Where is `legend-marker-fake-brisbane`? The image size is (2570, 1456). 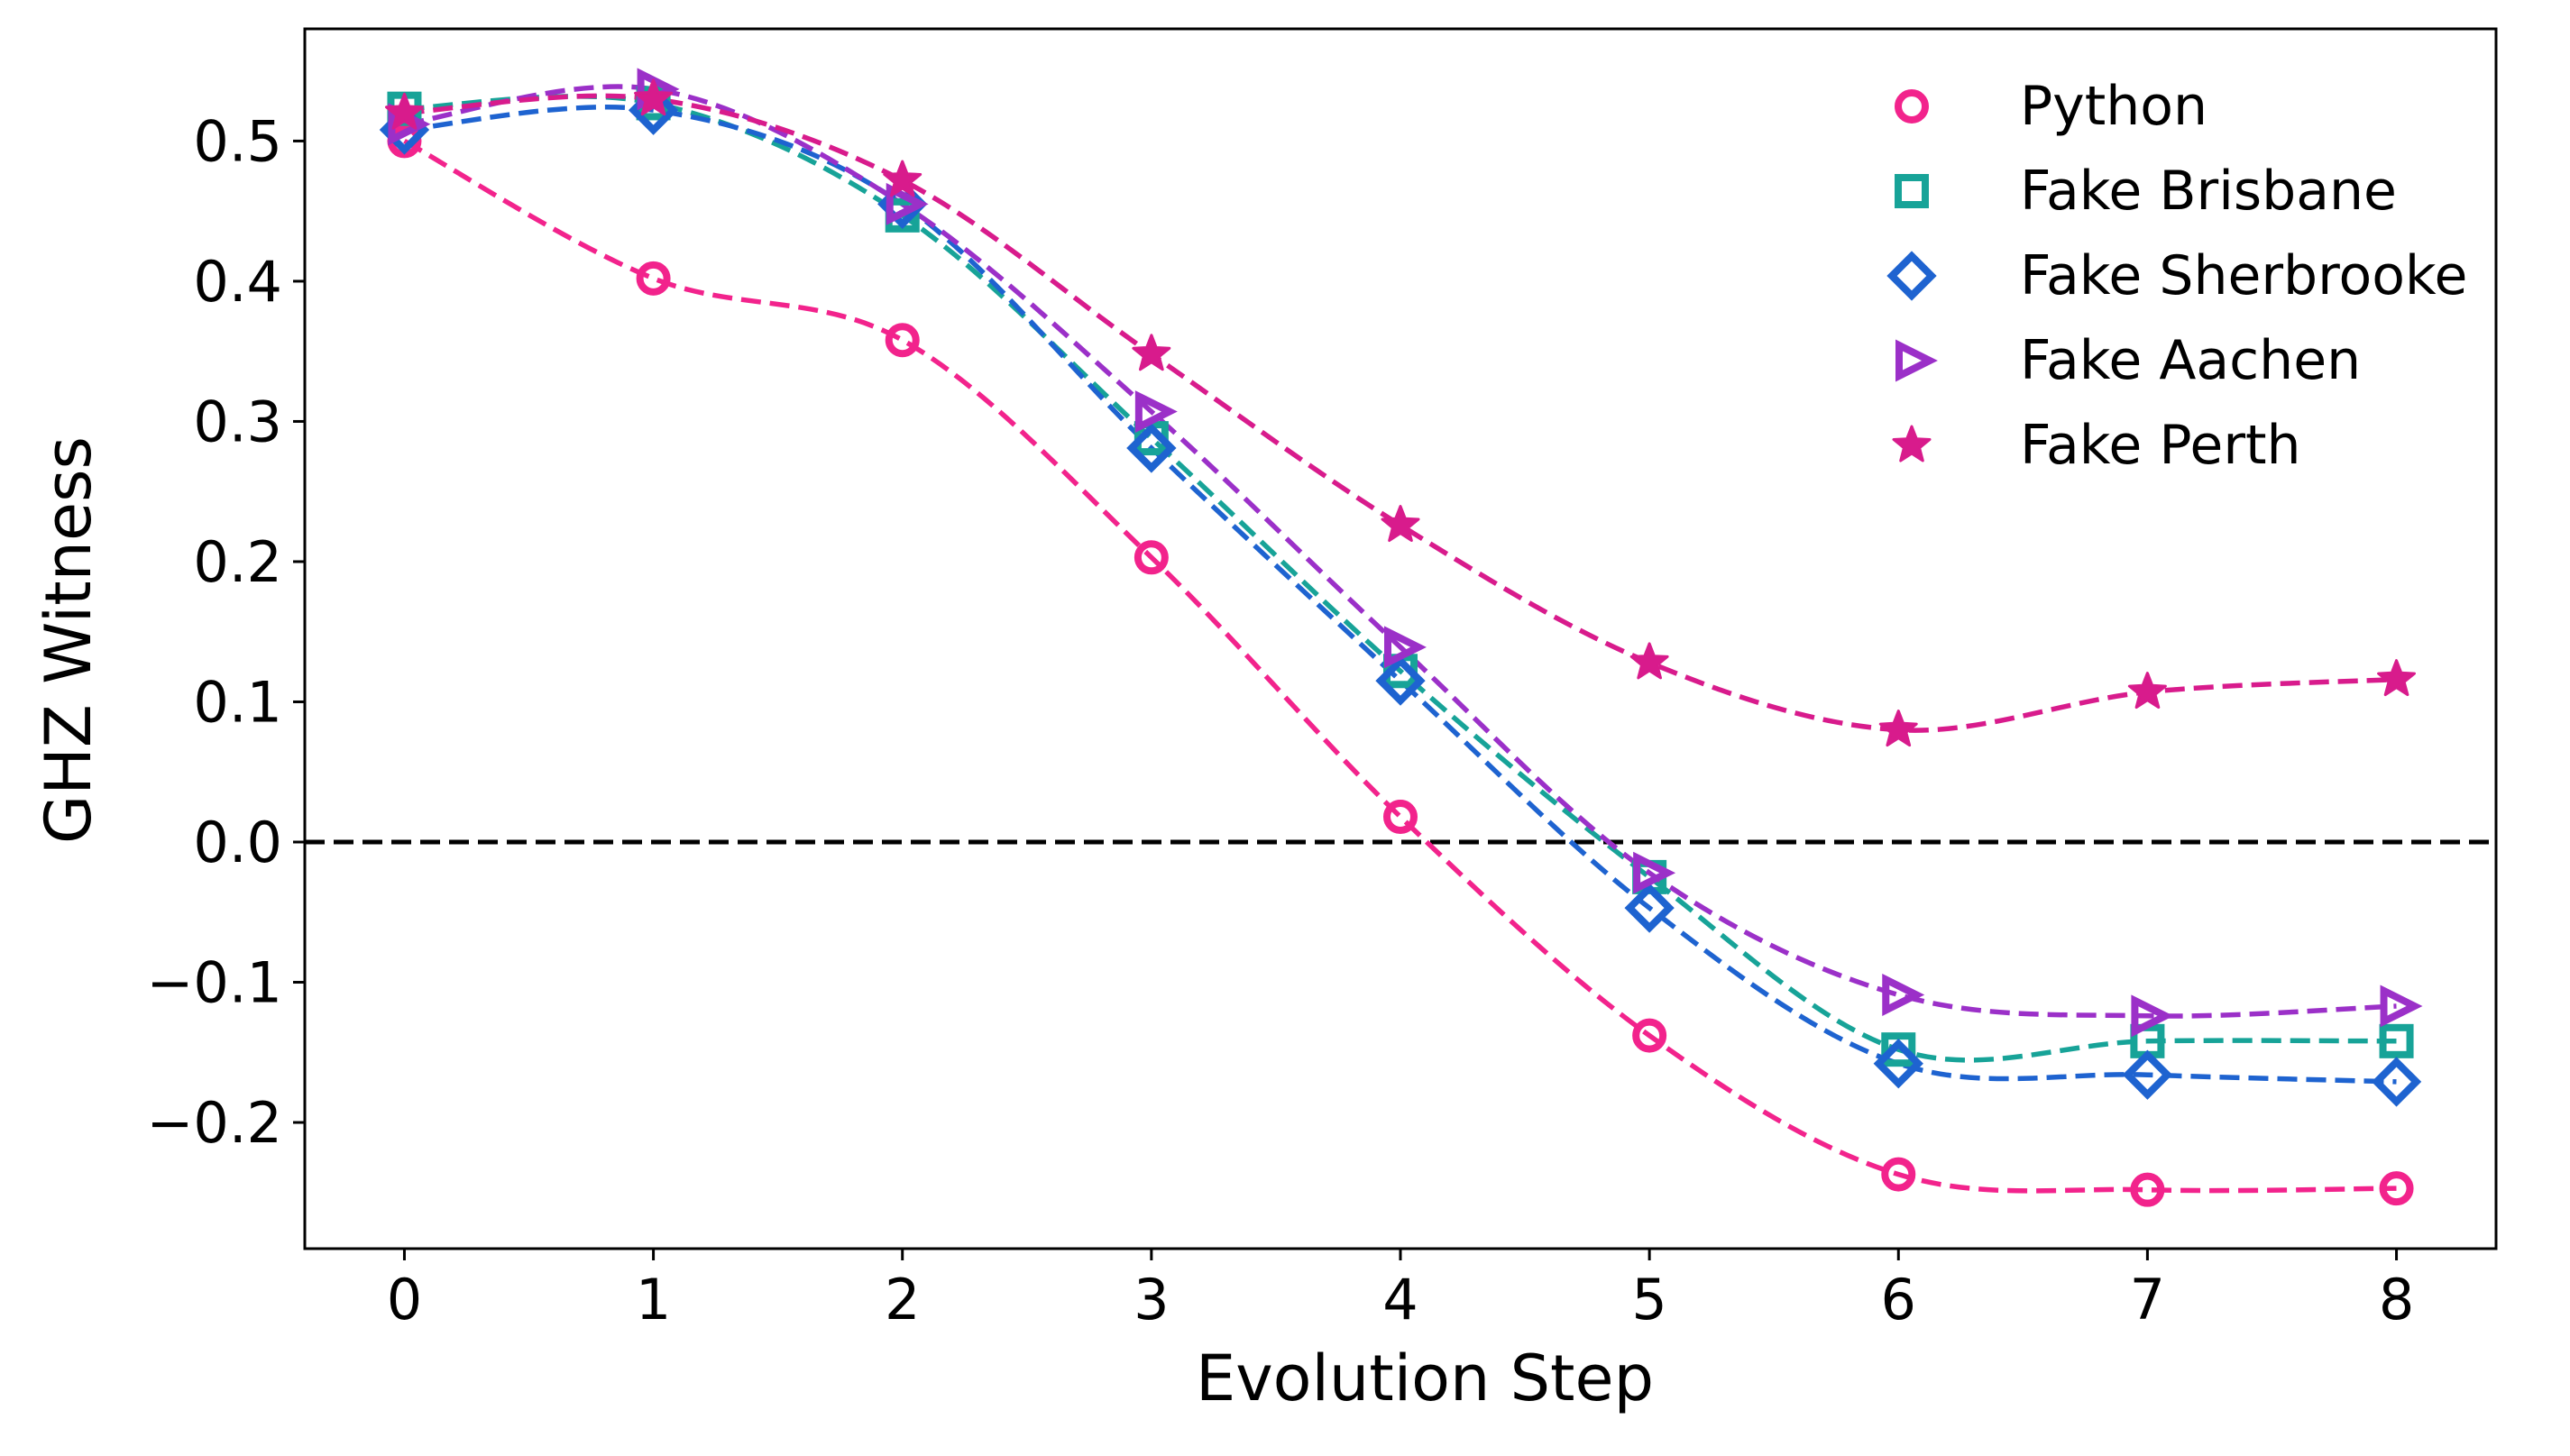 legend-marker-fake-brisbane is located at coordinates (1912, 191).